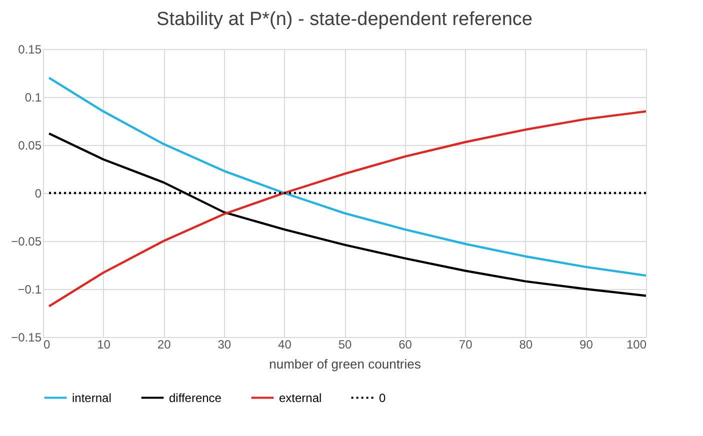 This screenshot has height=436, width=703. Describe the element at coordinates (405, 345) in the screenshot. I see `x-tick-label: 60` at that location.